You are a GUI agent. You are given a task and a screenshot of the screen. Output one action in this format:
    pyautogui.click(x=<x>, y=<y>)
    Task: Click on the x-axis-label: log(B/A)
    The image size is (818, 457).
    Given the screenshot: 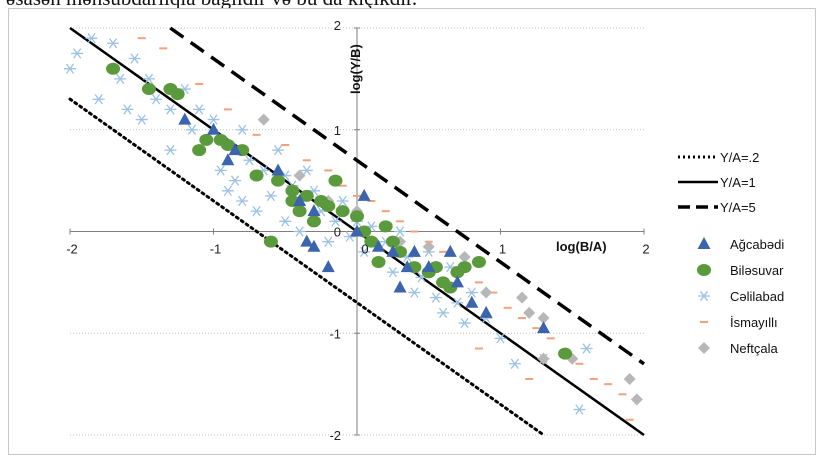 What is the action you would take?
    pyautogui.click(x=581, y=246)
    